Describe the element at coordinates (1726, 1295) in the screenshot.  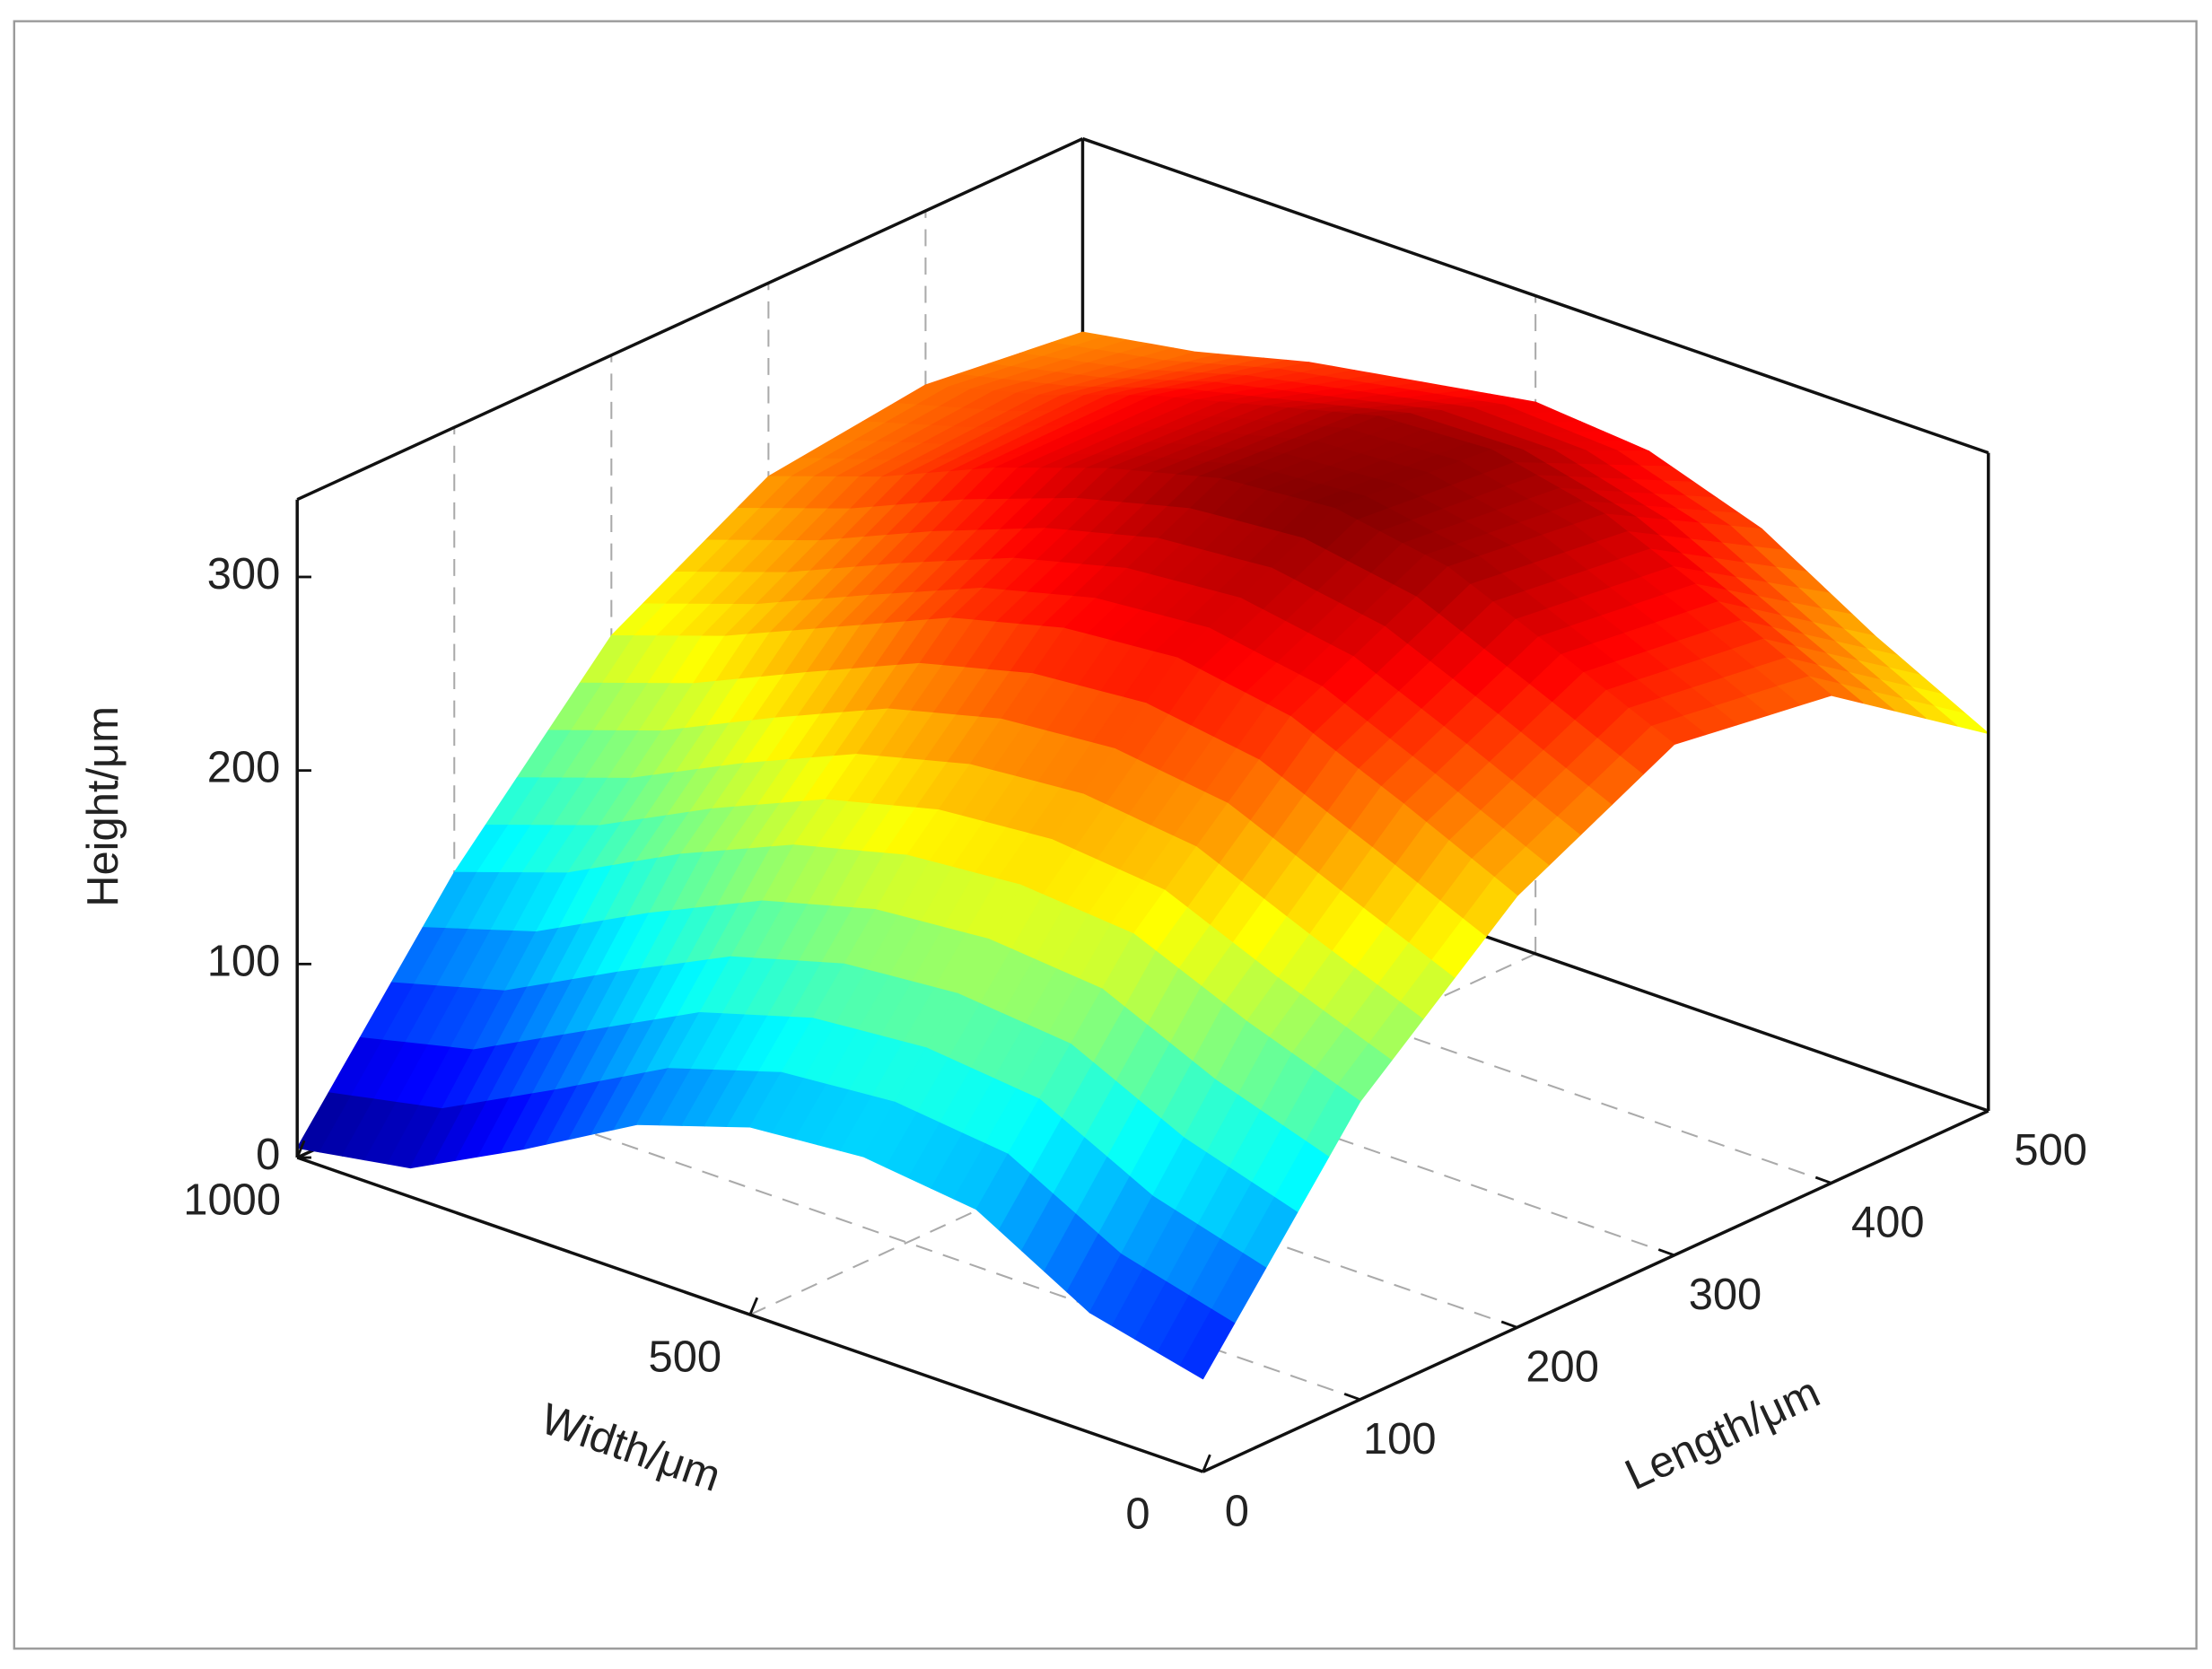
I see `y-tick-label: 300` at that location.